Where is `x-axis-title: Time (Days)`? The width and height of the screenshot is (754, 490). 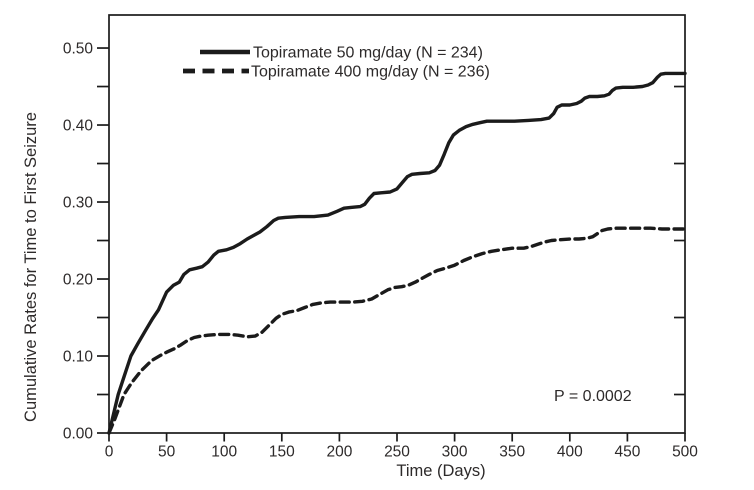 x-axis-title: Time (Days) is located at coordinates (440, 471).